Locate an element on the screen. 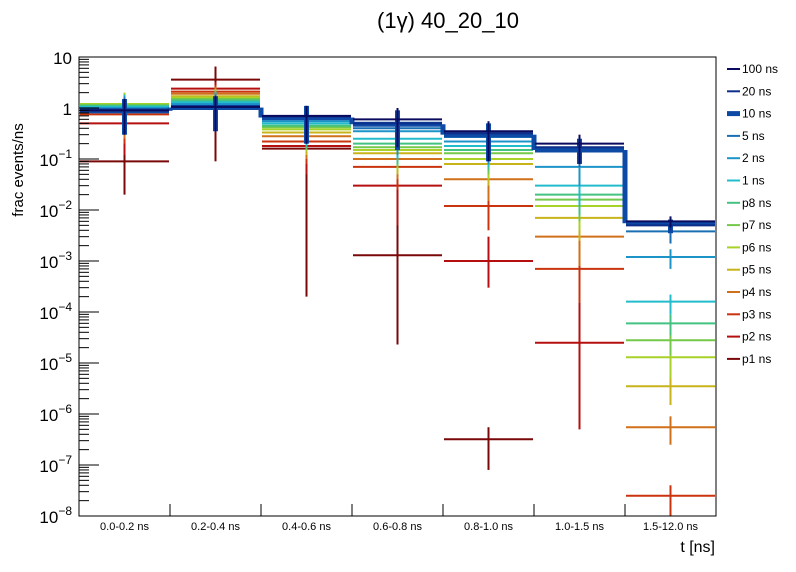 The height and width of the screenshot is (572, 796). legend-item: 10 ns is located at coordinates (749, 114).